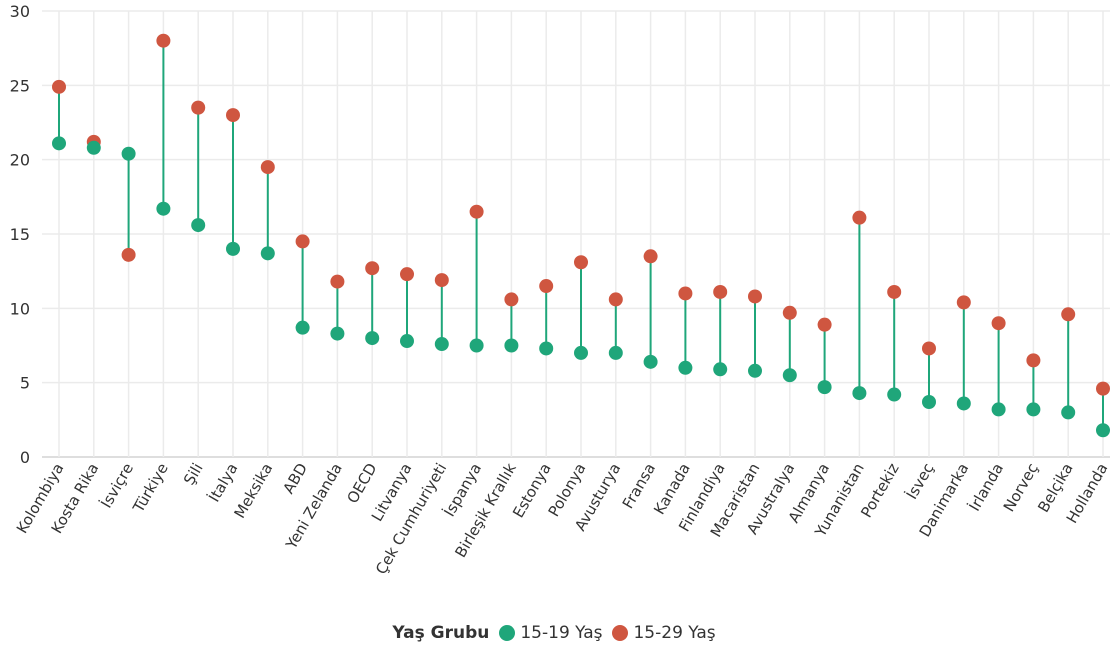 The width and height of the screenshot is (1118, 653). Describe the element at coordinates (561, 633) in the screenshot. I see `legend-label-15-19: 15-19 Yaş` at that location.